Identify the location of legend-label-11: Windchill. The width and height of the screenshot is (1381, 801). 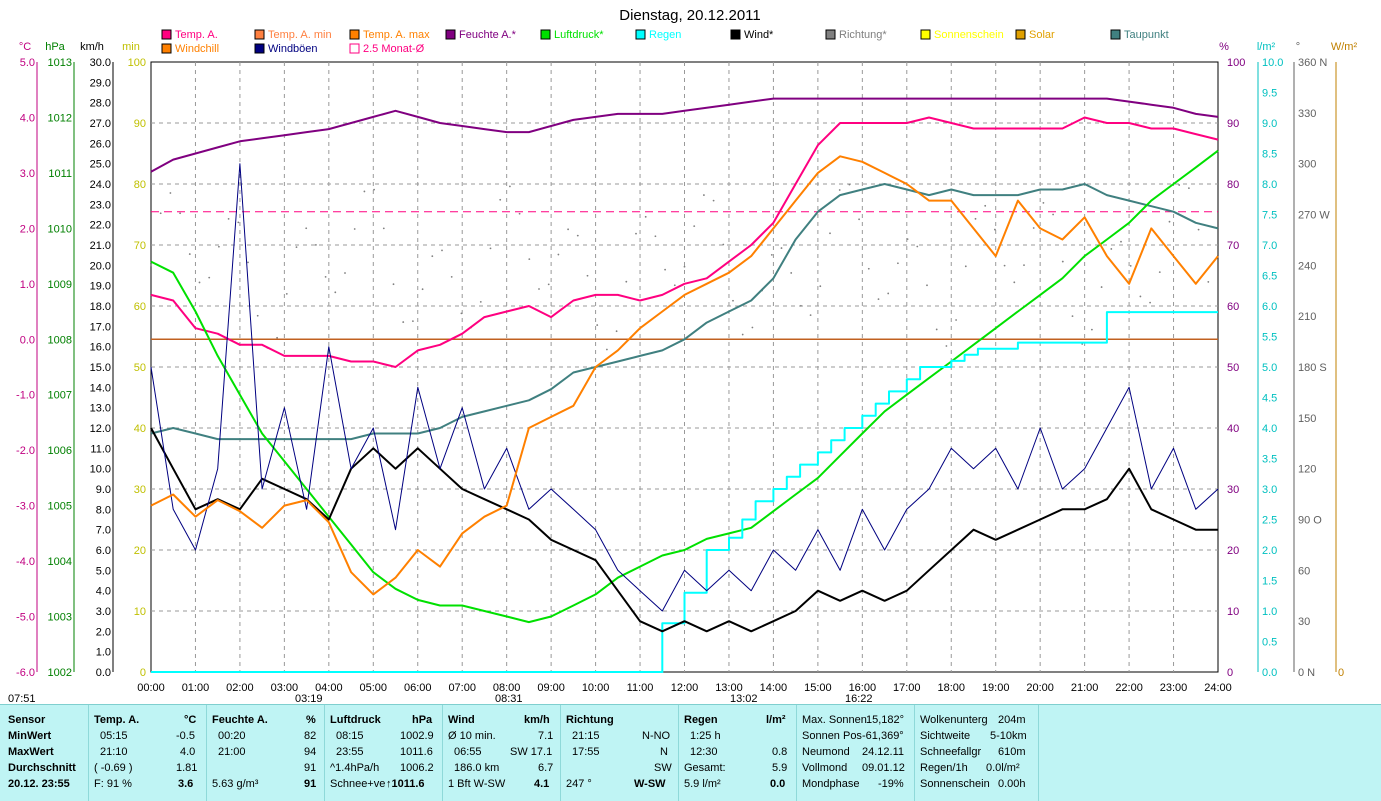
(197, 49).